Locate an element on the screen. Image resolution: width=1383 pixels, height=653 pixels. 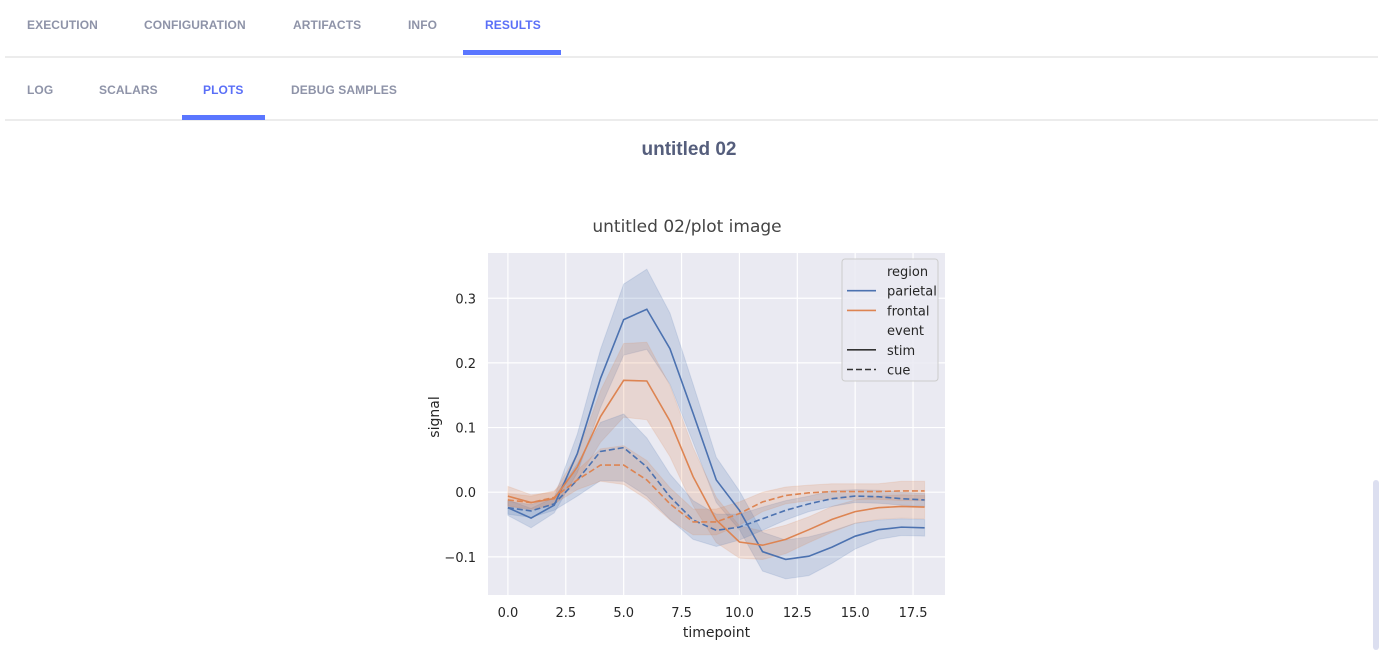
tab-configuration: CONFIGURATION is located at coordinates (195, 25).